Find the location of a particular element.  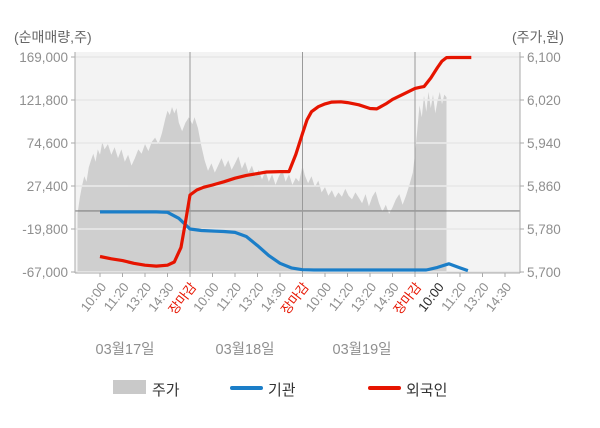

right-axis-tick-label: 6,100 is located at coordinates (544, 57).